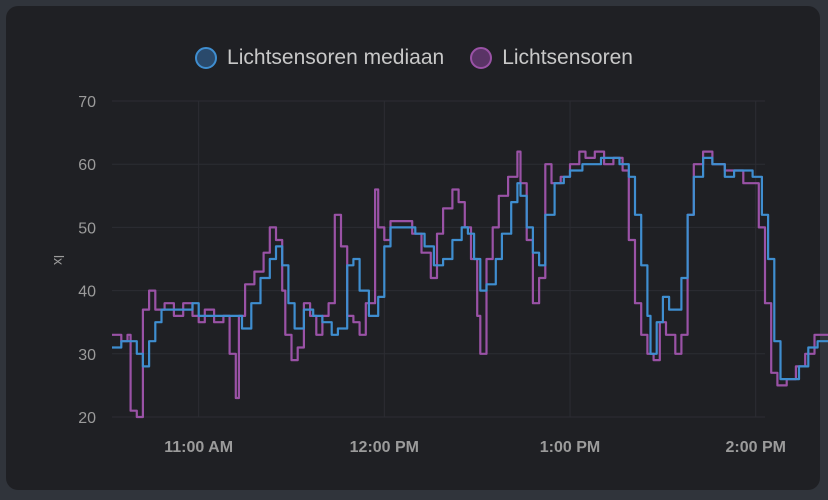 This screenshot has width=828, height=500. I want to click on y-tick-label-70: 70, so click(87, 102).